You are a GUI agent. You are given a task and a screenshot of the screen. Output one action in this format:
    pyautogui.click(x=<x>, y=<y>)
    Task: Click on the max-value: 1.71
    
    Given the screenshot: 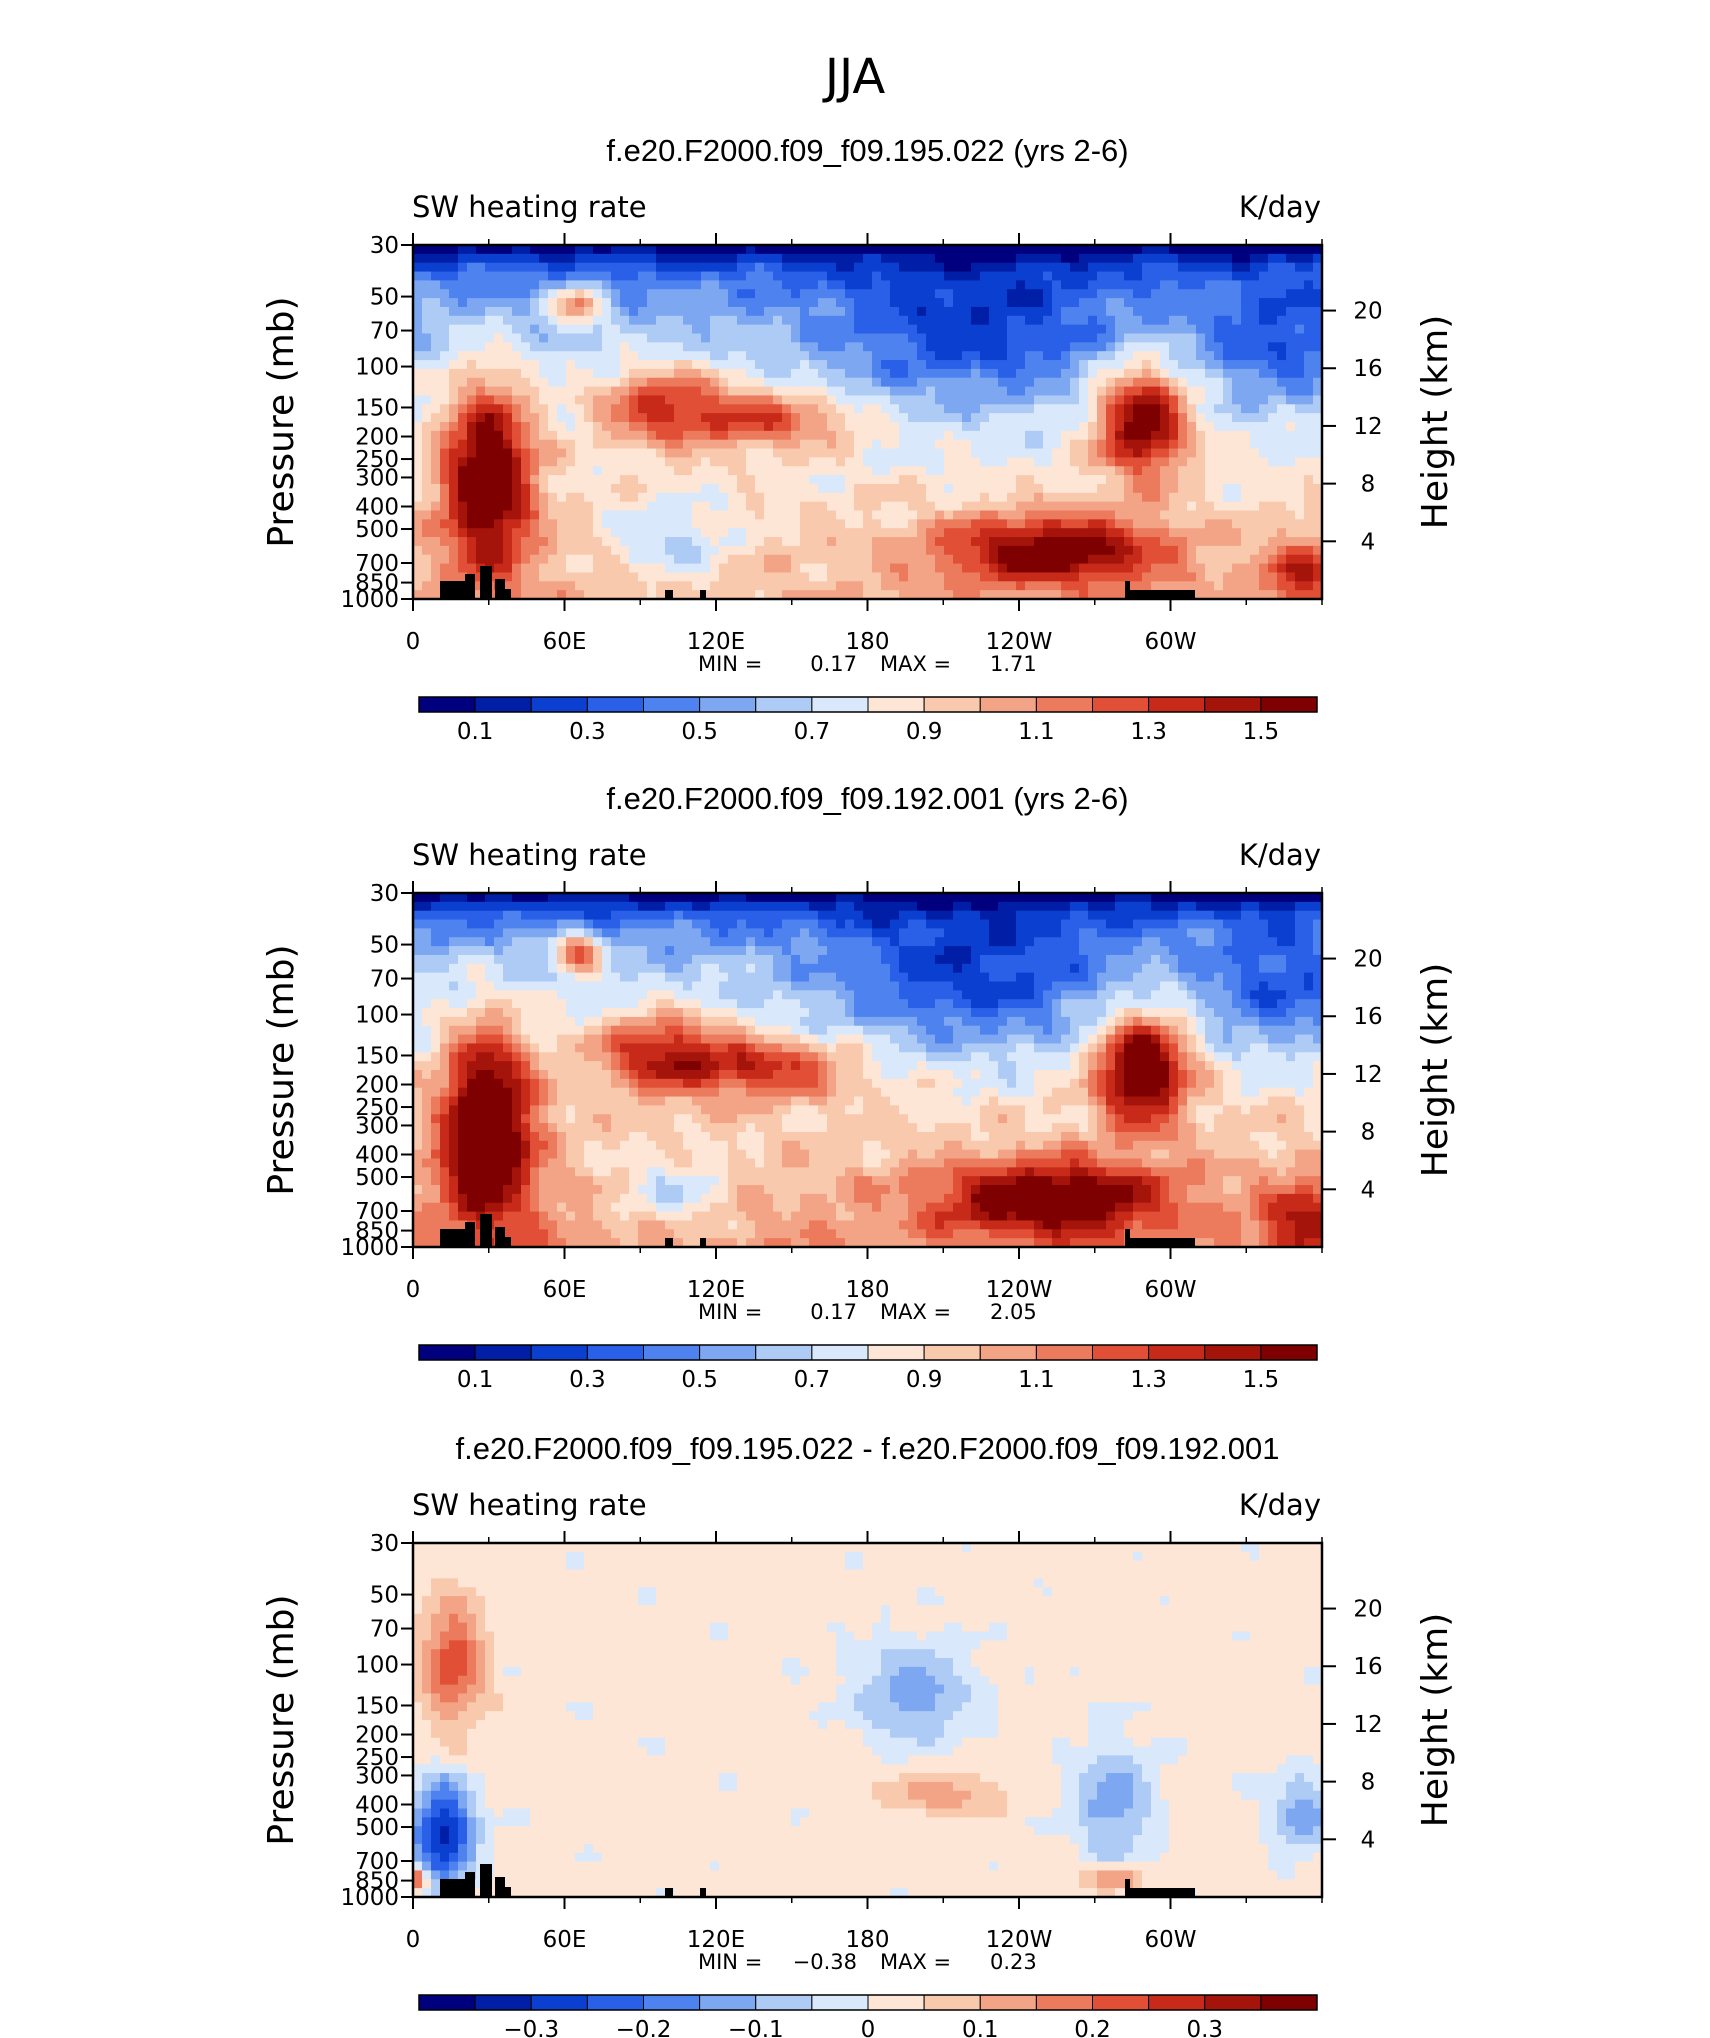 What is the action you would take?
    pyautogui.click(x=1013, y=664)
    